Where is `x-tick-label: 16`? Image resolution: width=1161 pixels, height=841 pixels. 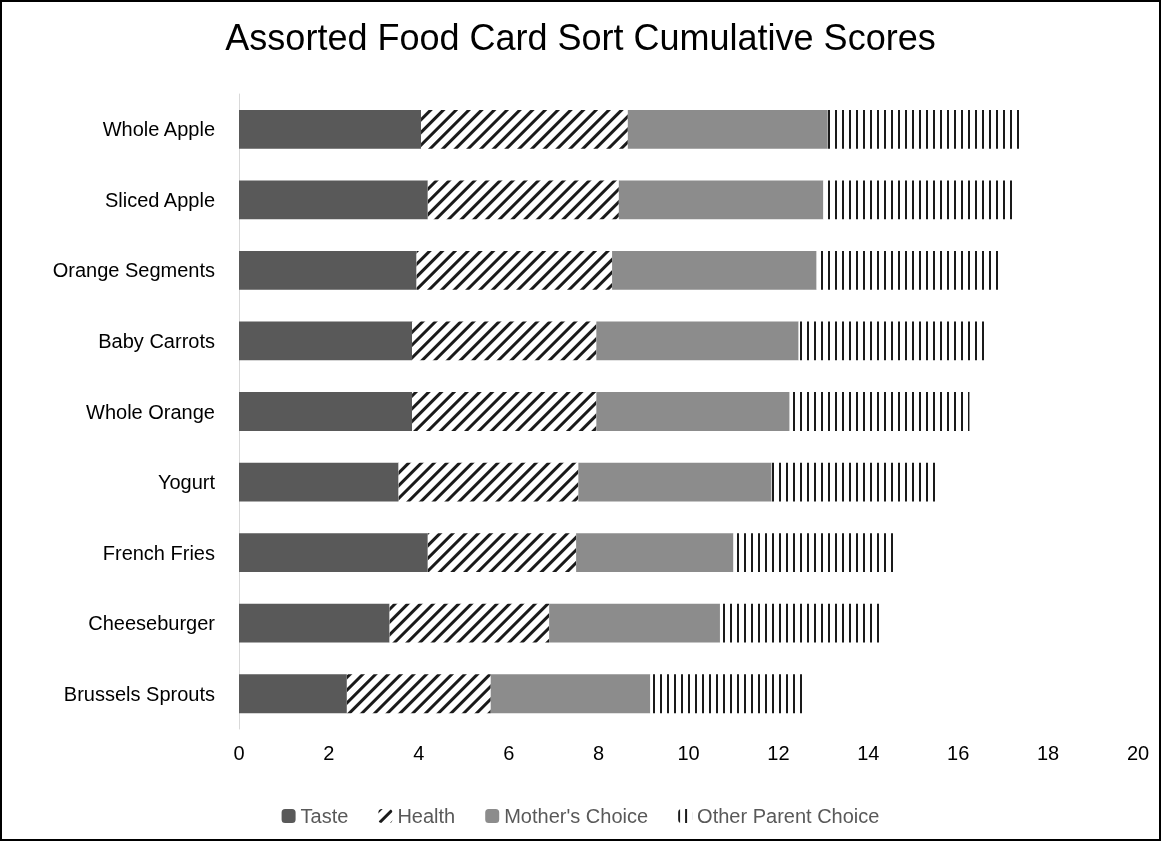 x-tick-label: 16 is located at coordinates (958, 753).